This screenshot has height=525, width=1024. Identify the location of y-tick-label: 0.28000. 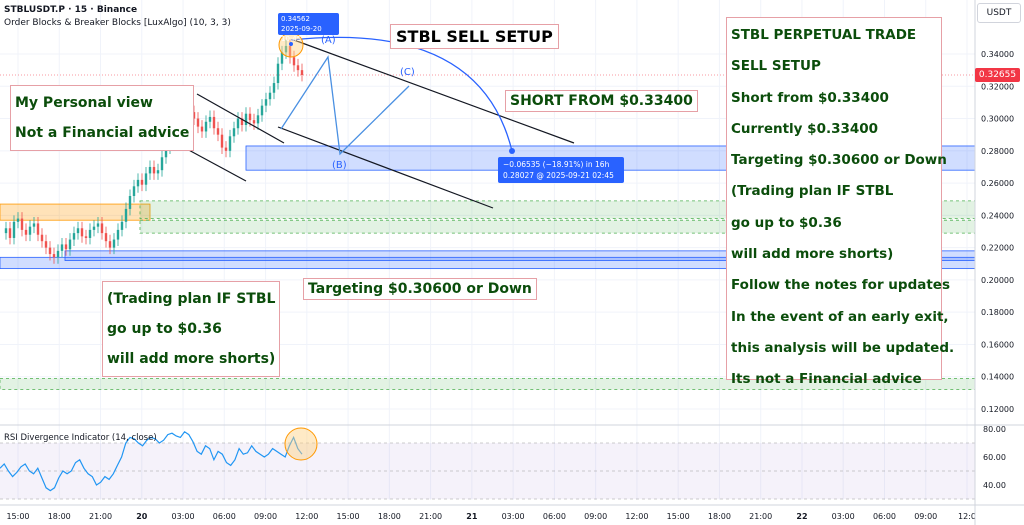
(997, 151).